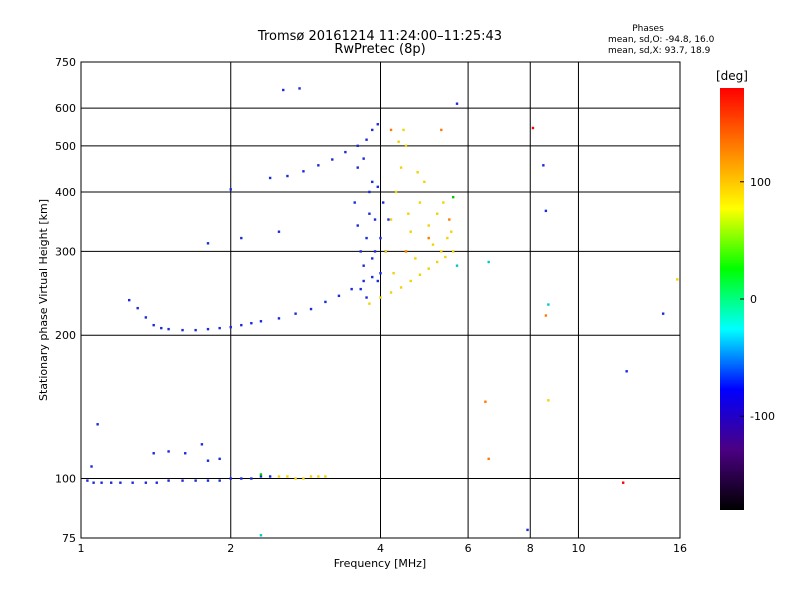  Describe the element at coordinates (380, 548) in the screenshot. I see `x-tick-label: 4` at that location.